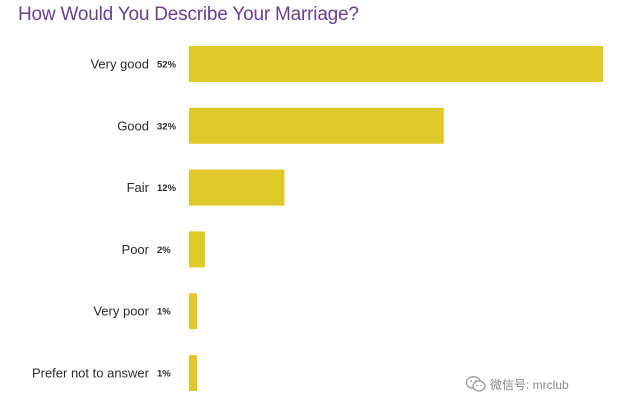  Describe the element at coordinates (197, 249) in the screenshot. I see `bar-poor` at that location.